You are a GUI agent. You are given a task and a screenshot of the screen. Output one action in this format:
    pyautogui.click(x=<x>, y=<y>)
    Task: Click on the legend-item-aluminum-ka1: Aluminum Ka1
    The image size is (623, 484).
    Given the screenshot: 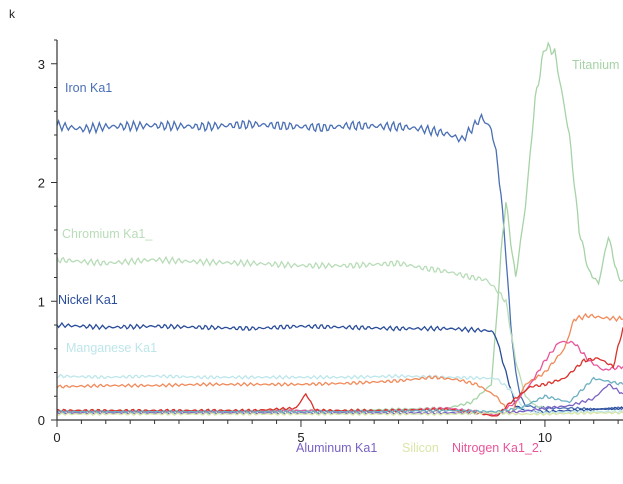 What is the action you would take?
    pyautogui.click(x=336, y=448)
    